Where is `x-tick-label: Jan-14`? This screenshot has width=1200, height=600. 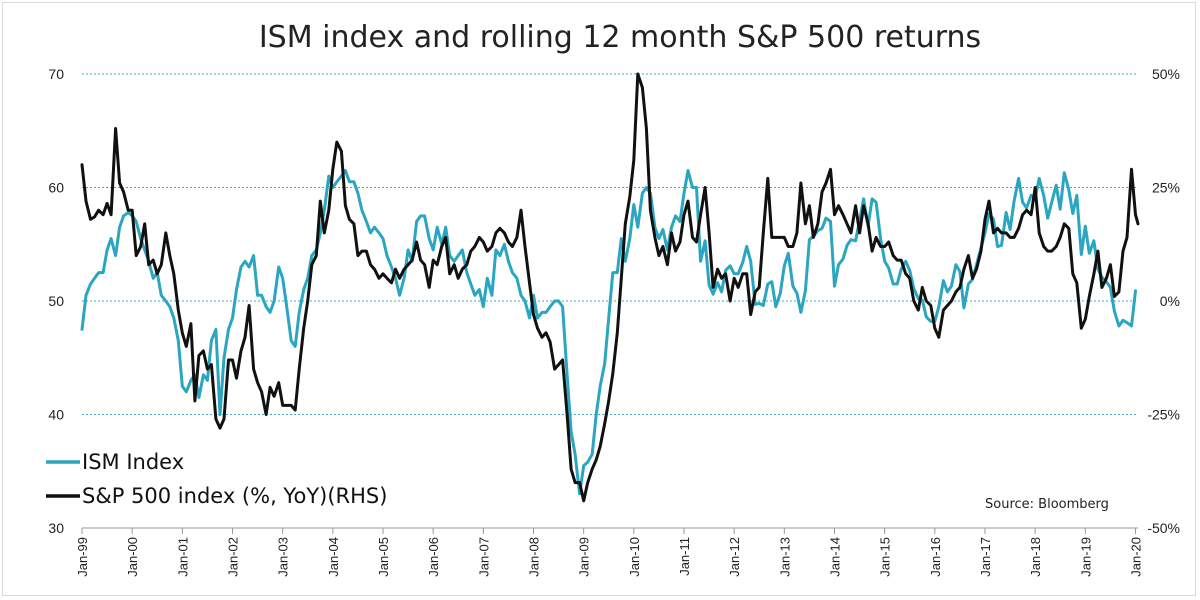 x-tick-label: Jan-14 is located at coordinates (834, 557).